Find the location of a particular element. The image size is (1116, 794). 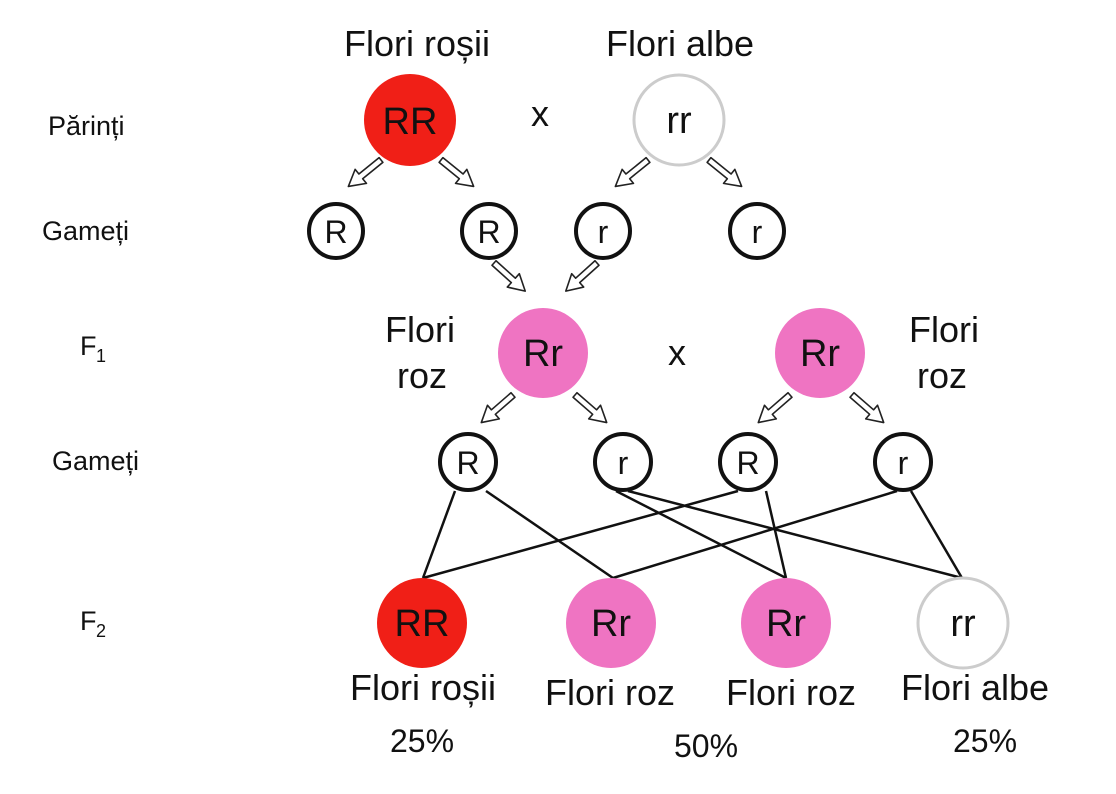

f2-label: Flori roșii is located at coordinates (423, 687).